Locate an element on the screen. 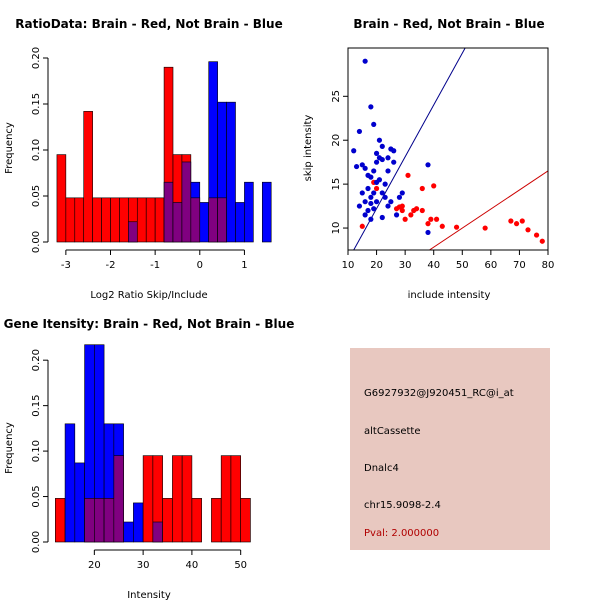 The width and height of the screenshot is (600, 600). hist2-x-tick-label: 50 is located at coordinates (240, 565).